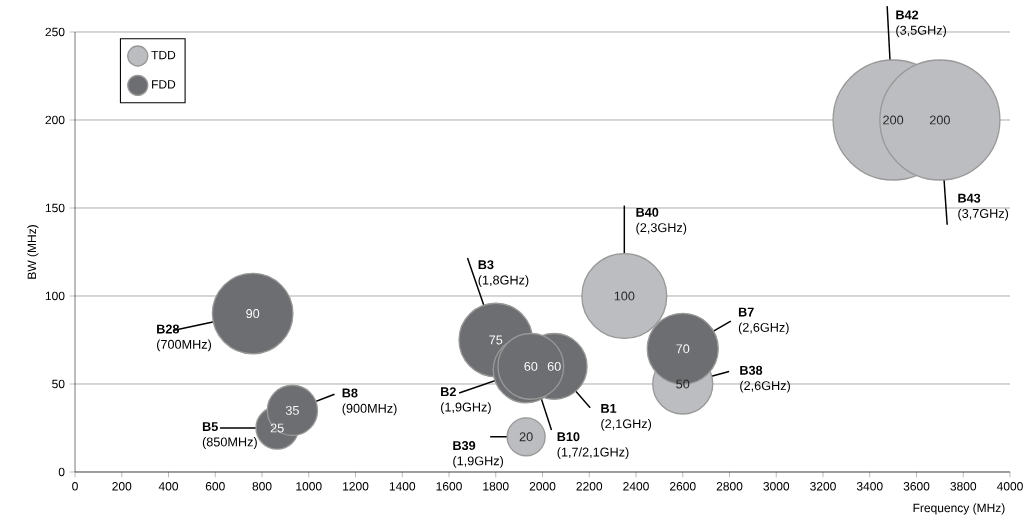 The image size is (1031, 531). I want to click on annotation: B5 (850MHz), so click(229, 435).